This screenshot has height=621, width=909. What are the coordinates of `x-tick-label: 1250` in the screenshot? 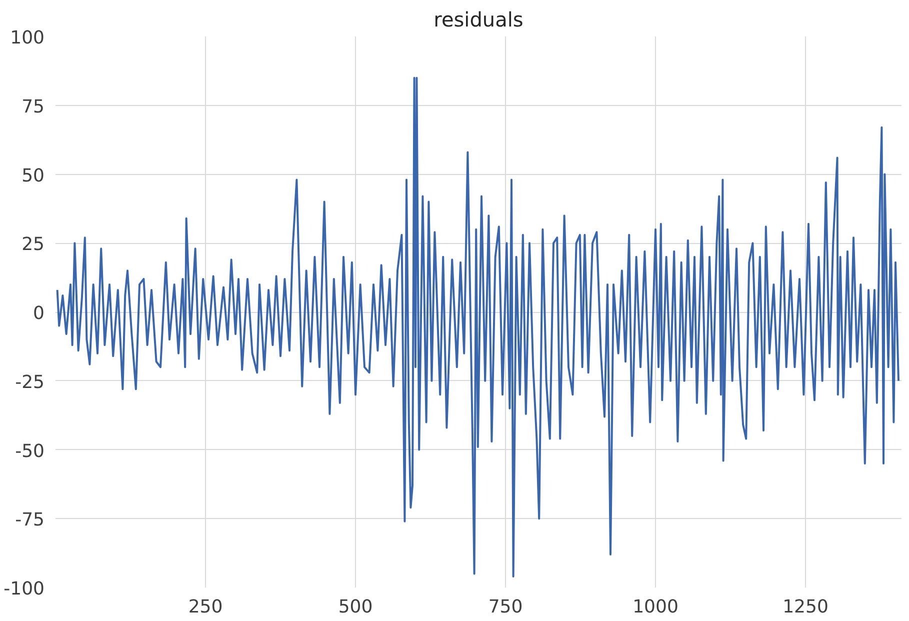 It's located at (805, 607).